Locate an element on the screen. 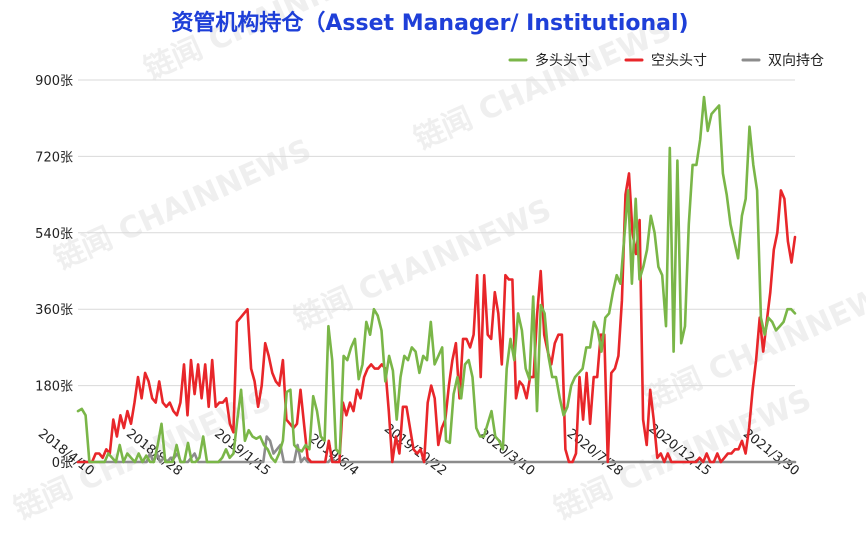  x-tick-label: 2019/6/4 is located at coordinates (333, 455).